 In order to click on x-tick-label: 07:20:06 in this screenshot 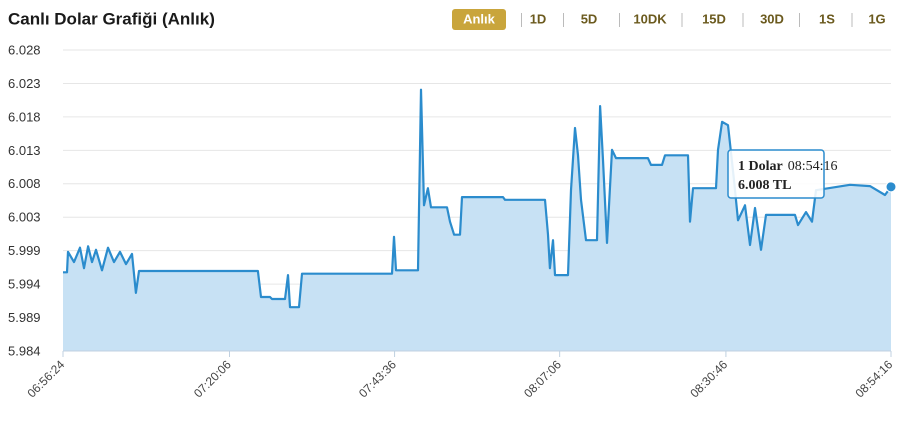, I will do `click(212, 378)`.